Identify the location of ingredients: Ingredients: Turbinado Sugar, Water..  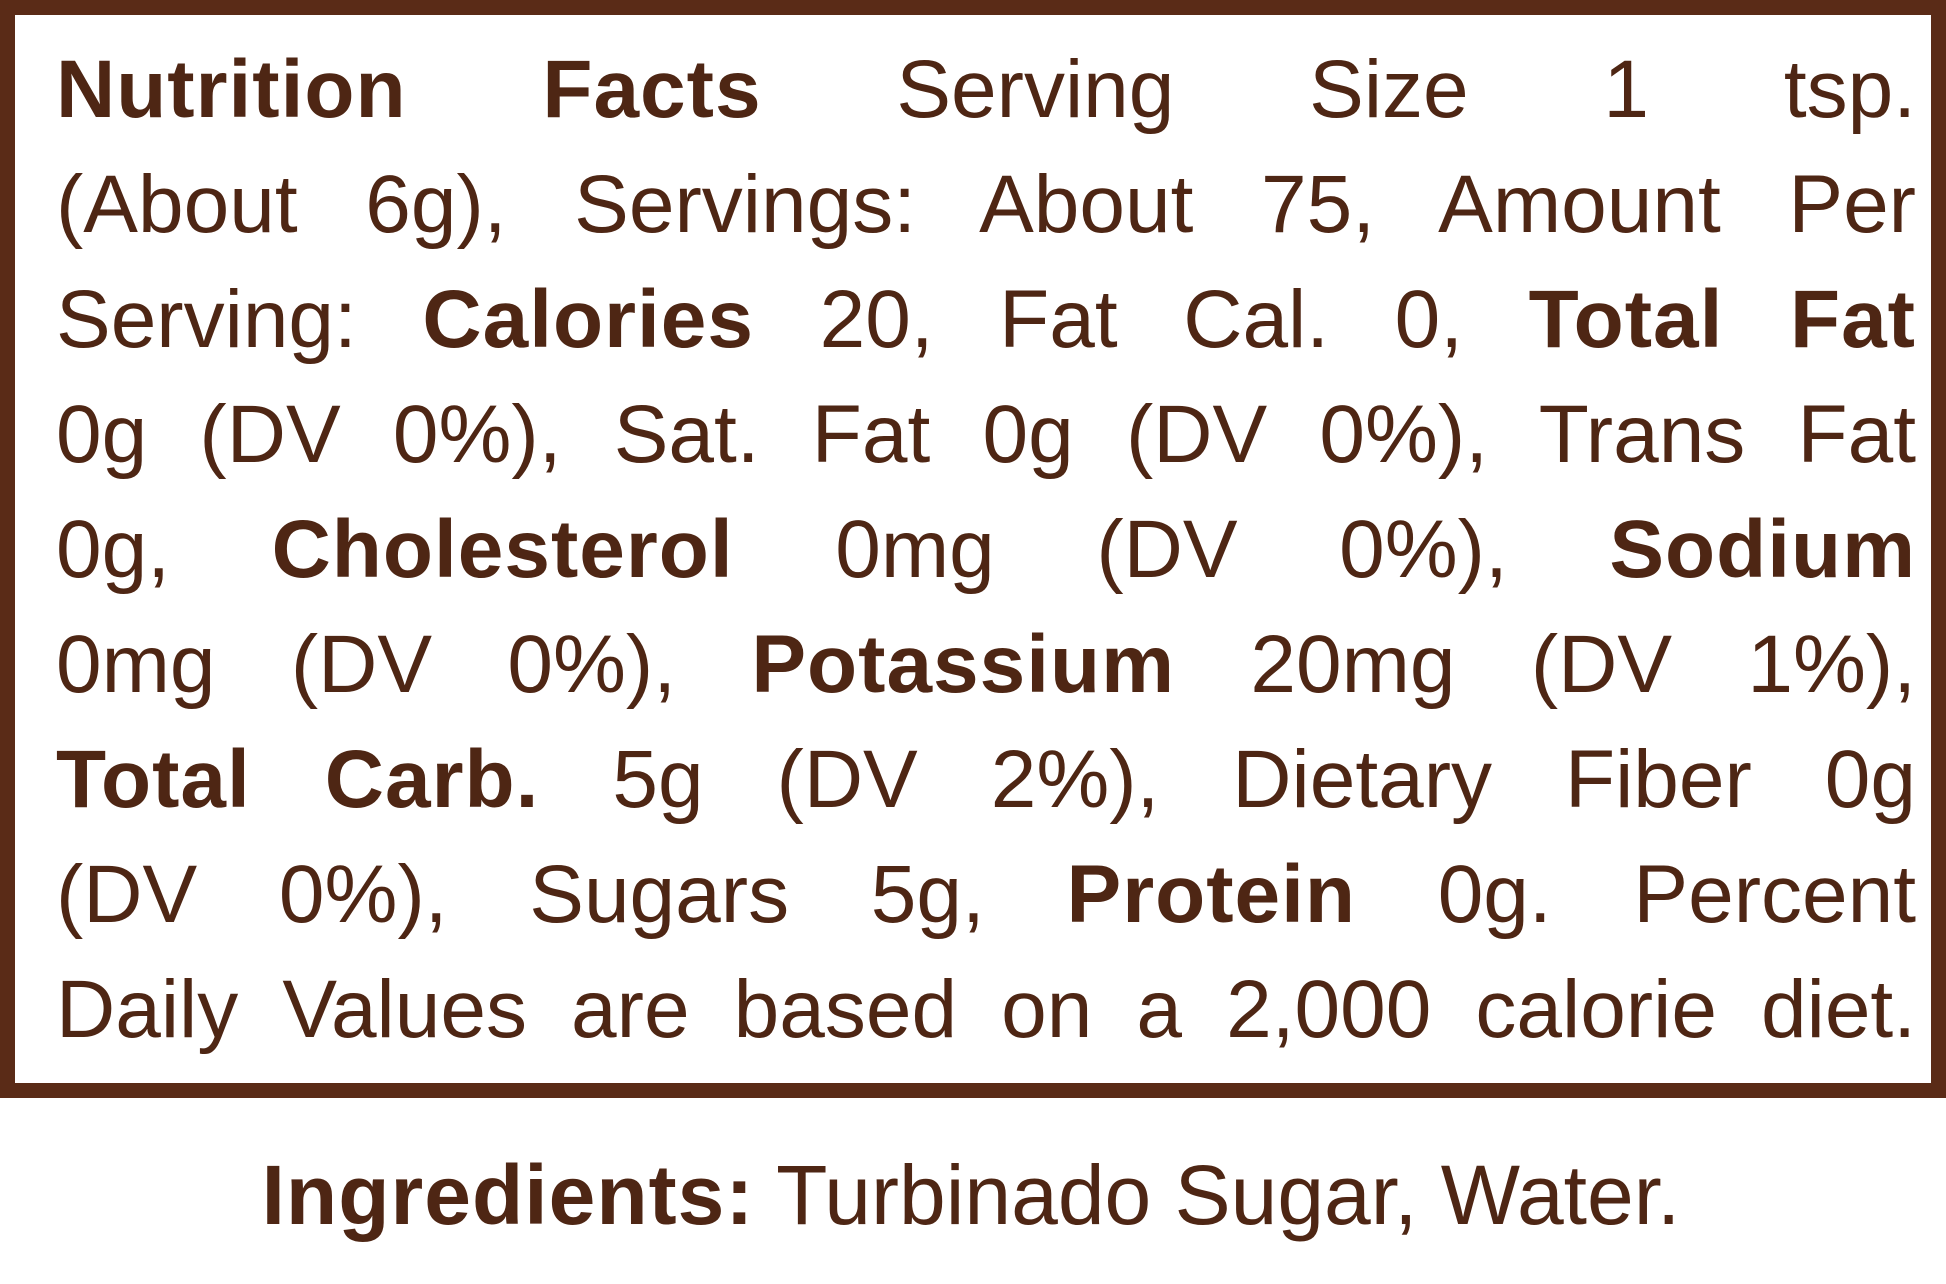
(971, 1195).